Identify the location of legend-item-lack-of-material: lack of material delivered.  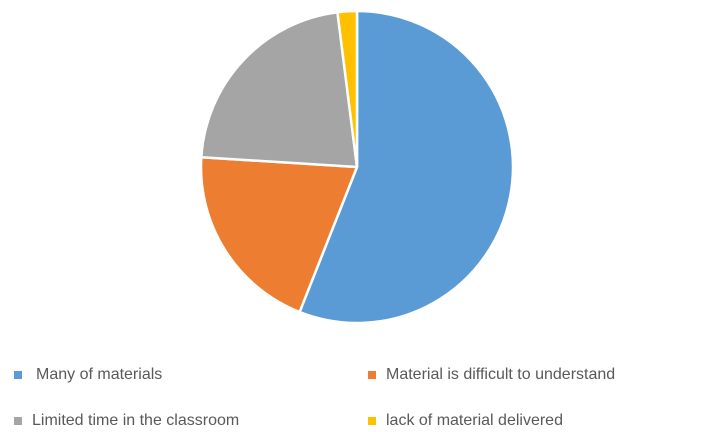
(465, 421).